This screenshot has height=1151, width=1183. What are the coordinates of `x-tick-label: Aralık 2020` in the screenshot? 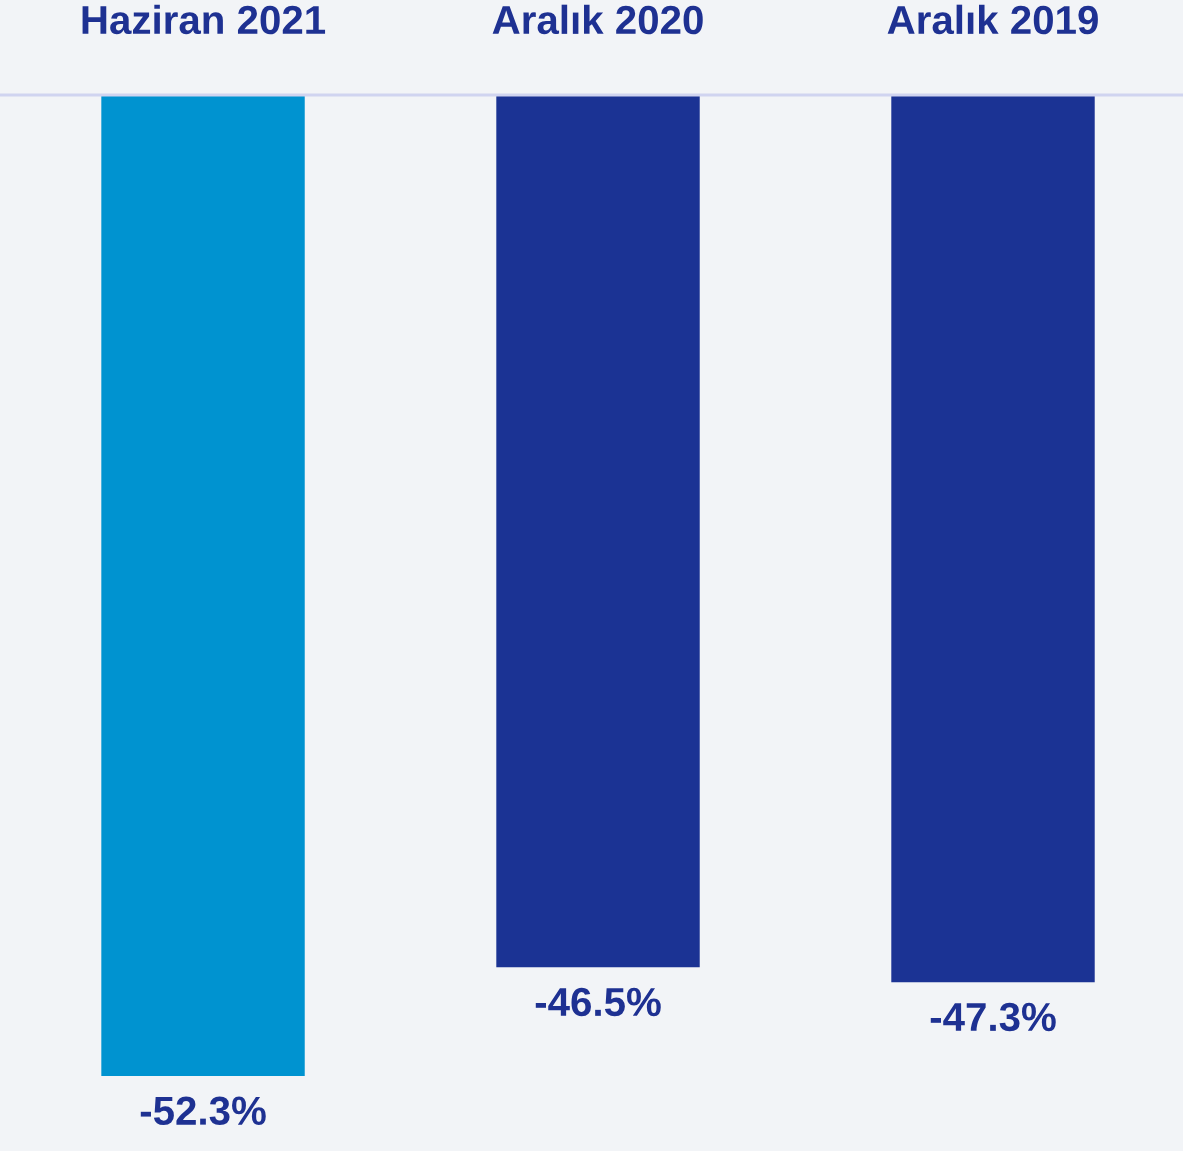 It's located at (597, 19).